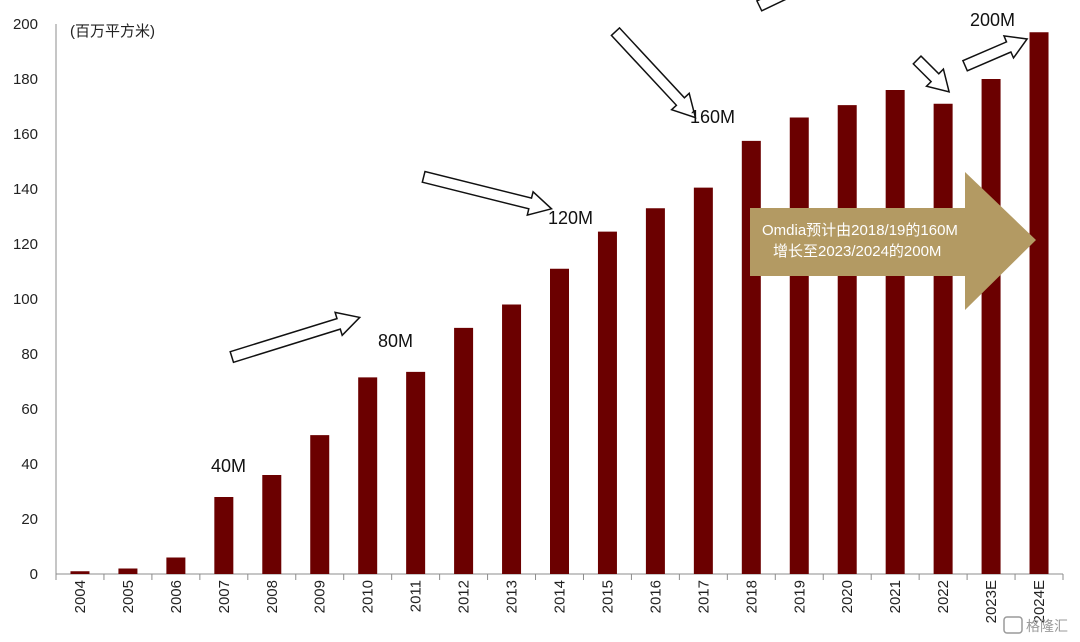  I want to click on x-tick-label: 2013, so click(512, 596).